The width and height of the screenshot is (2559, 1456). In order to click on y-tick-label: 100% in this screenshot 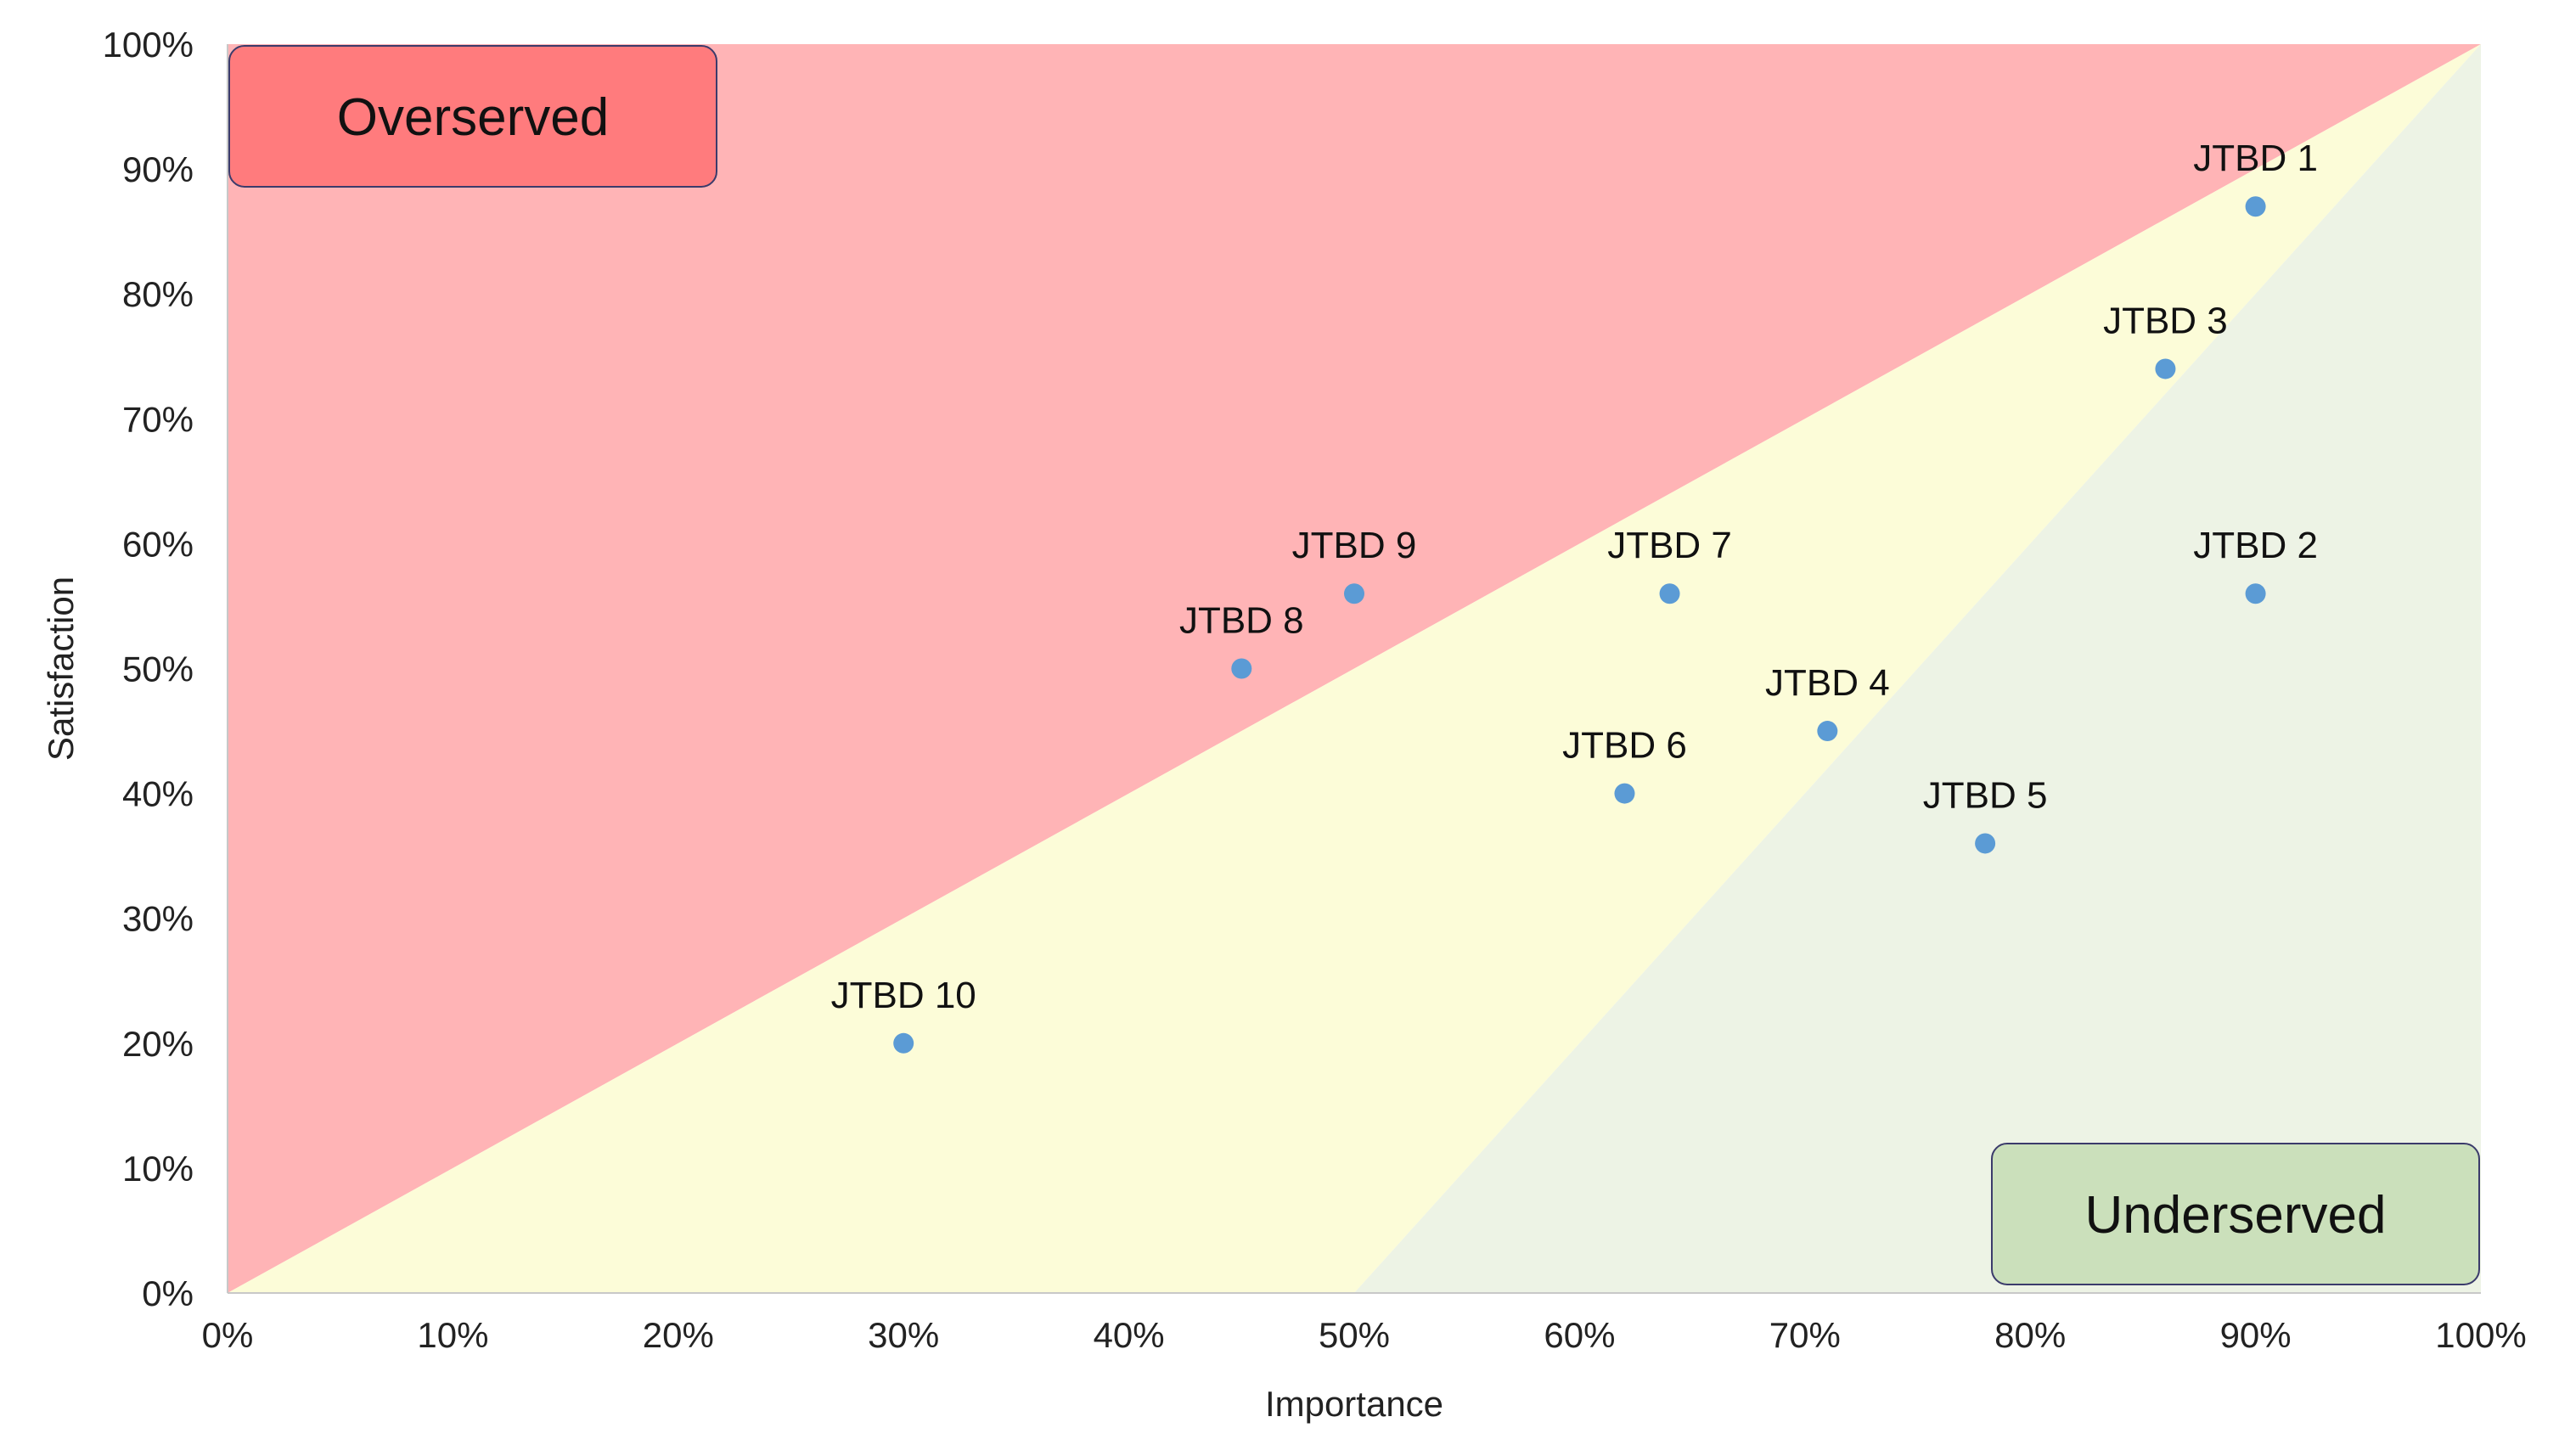, I will do `click(148, 45)`.